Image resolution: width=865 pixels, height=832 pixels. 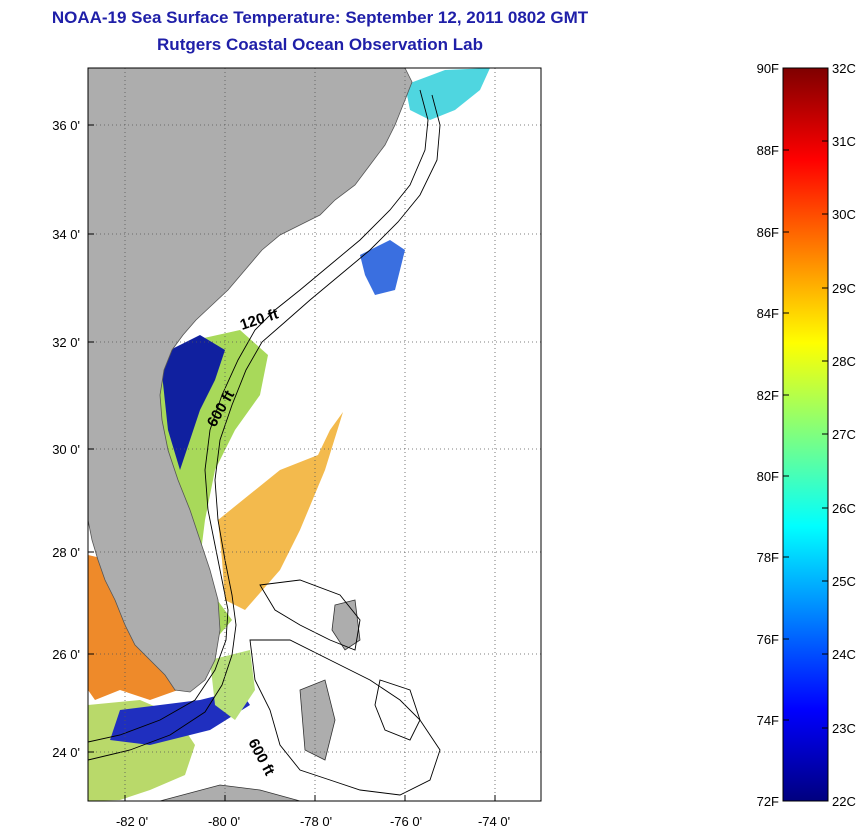 I want to click on lat-tick-label: 28 0', so click(x=66, y=552).